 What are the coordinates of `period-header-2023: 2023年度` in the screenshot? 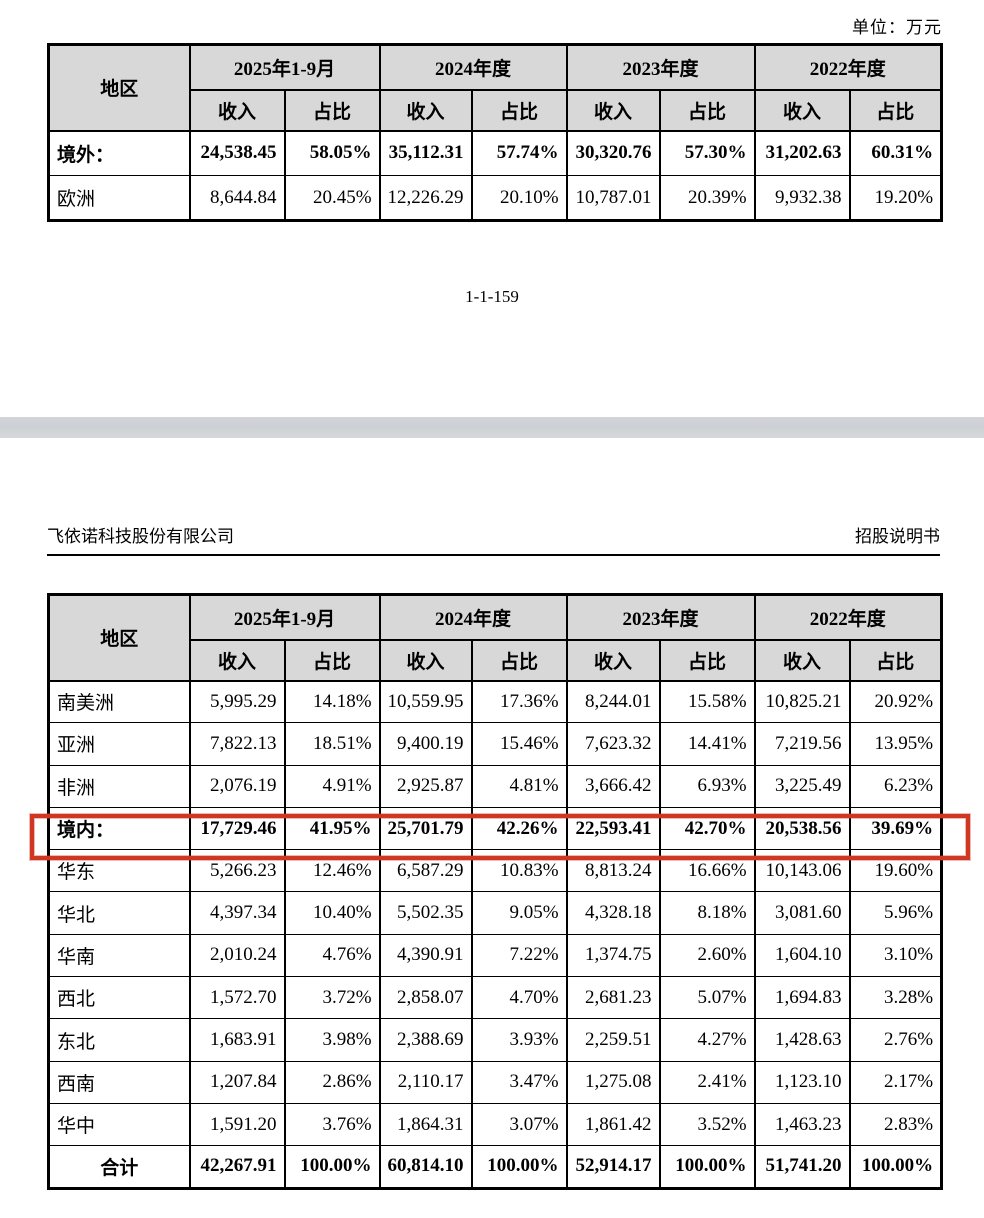 It's located at (660, 617).